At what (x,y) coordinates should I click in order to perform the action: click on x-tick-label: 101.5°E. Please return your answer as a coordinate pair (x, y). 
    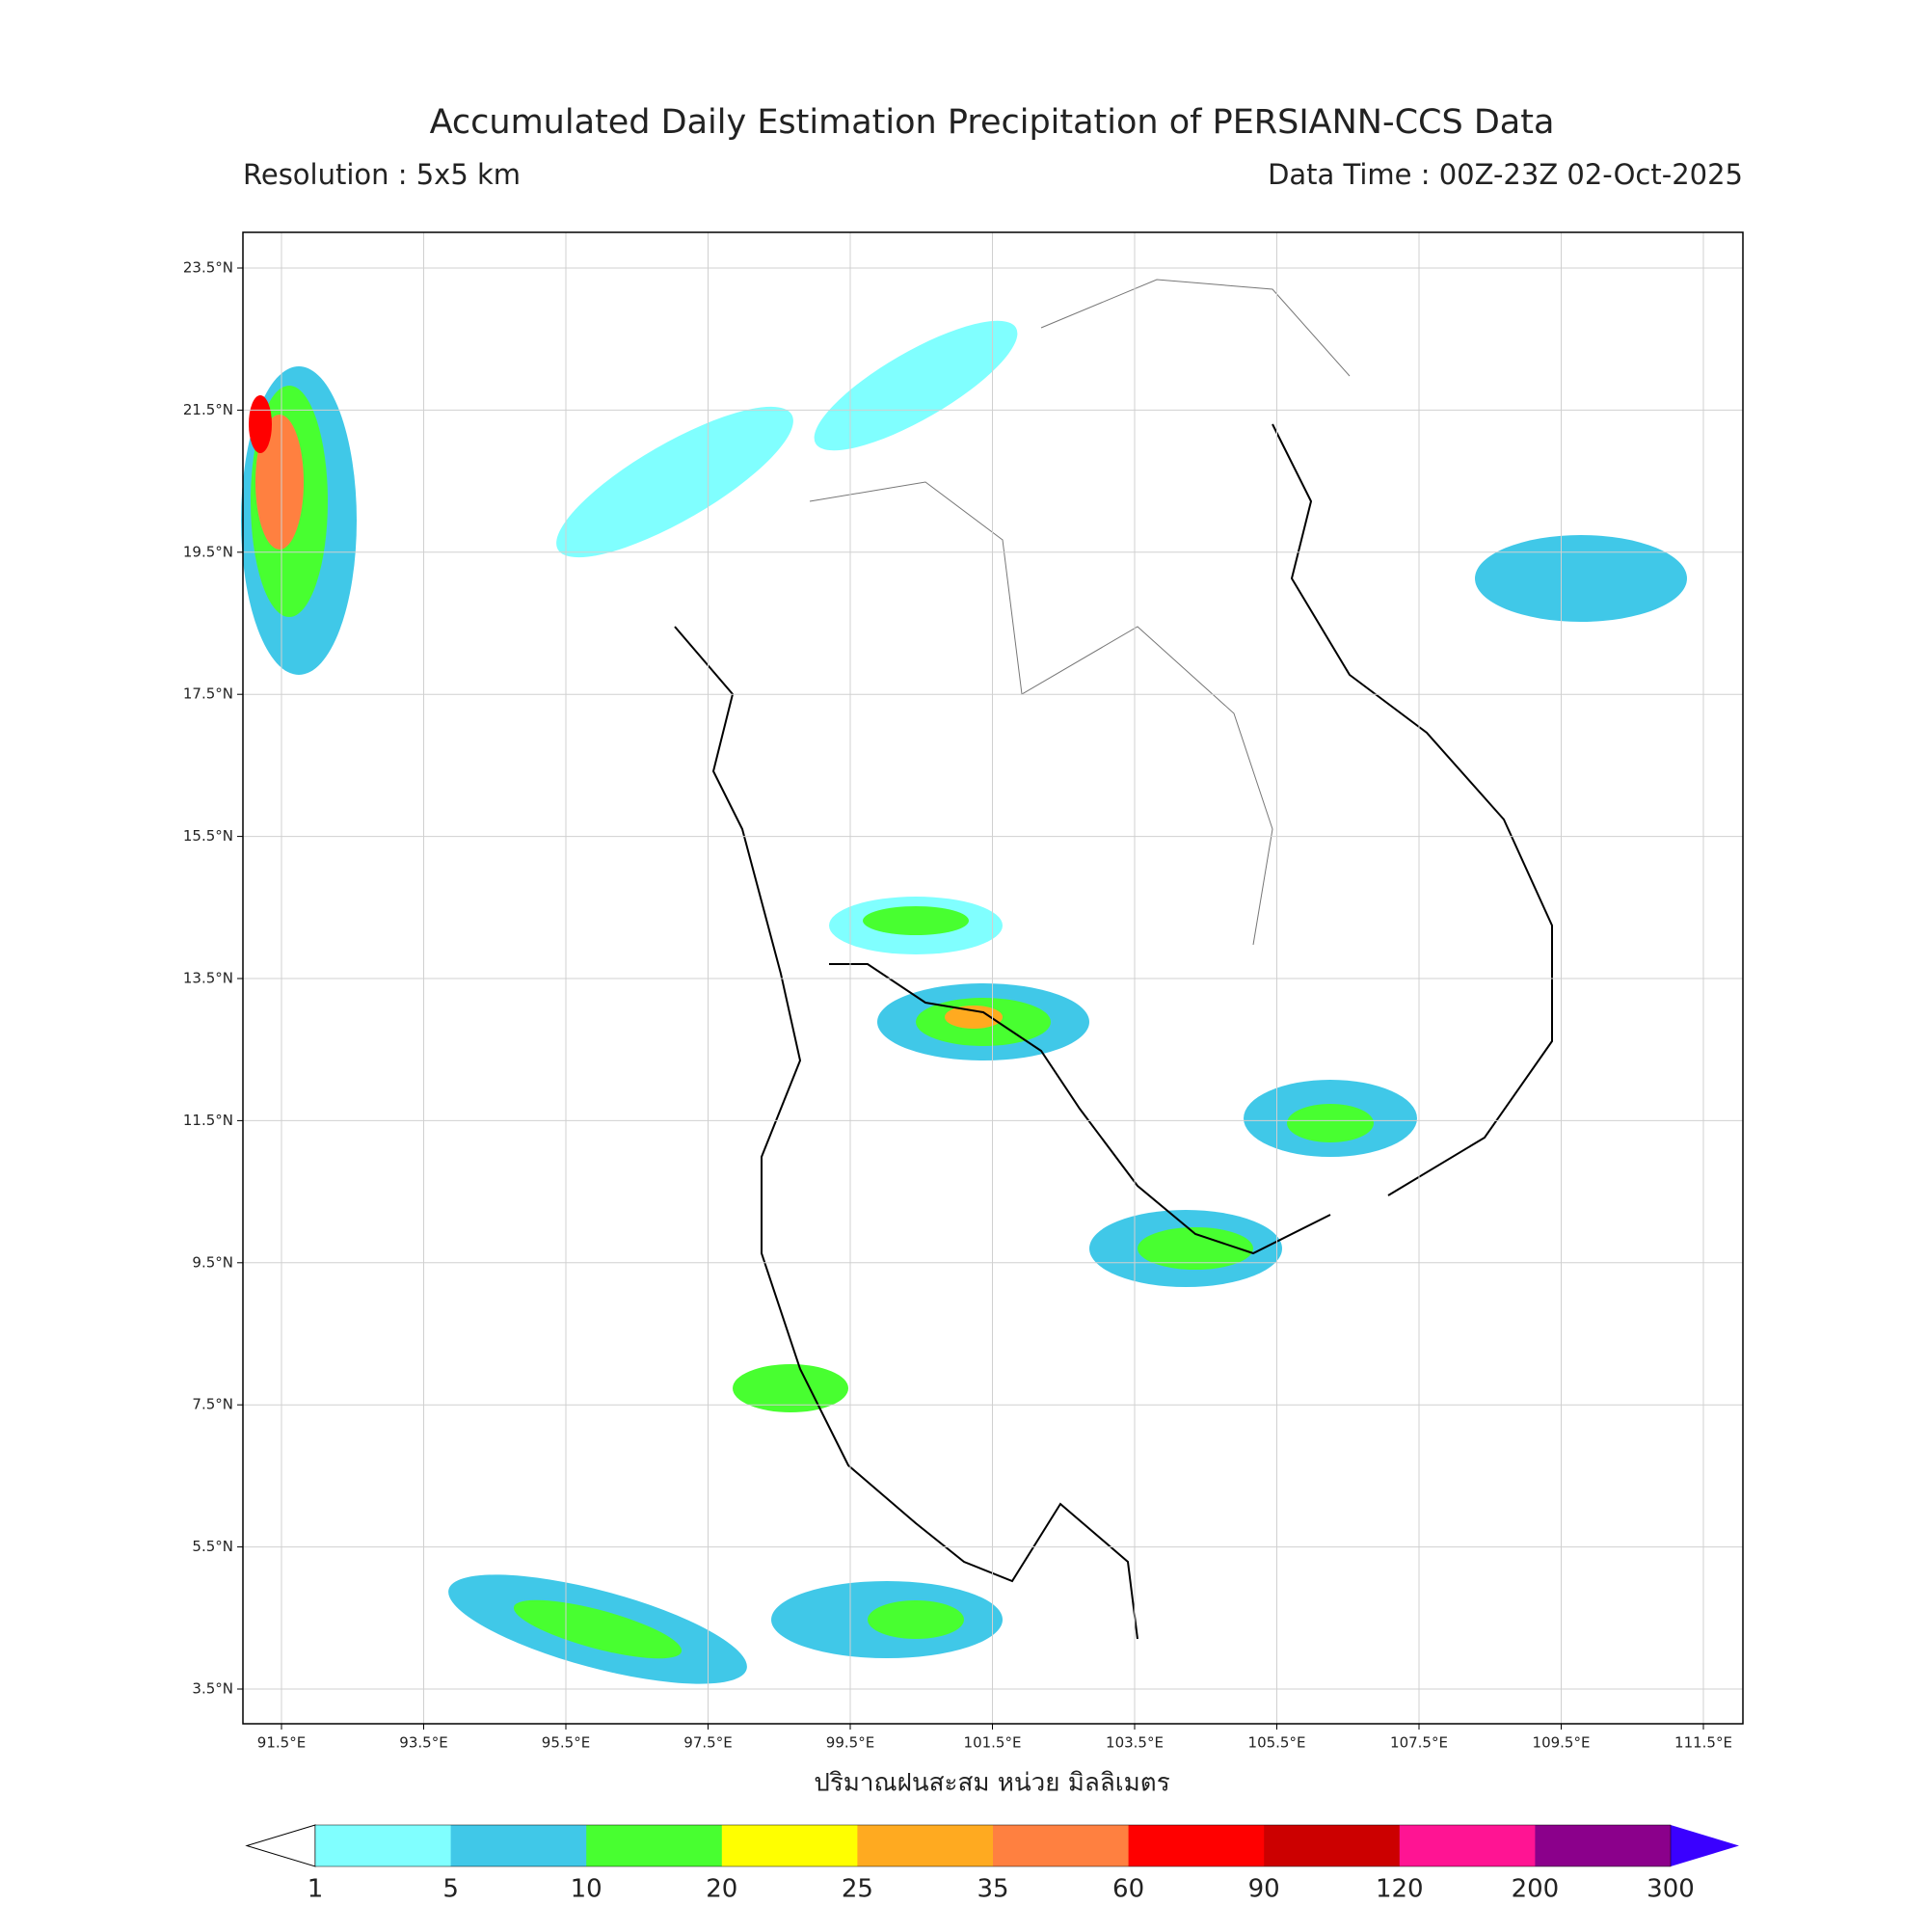
    Looking at the image, I should click on (993, 1743).